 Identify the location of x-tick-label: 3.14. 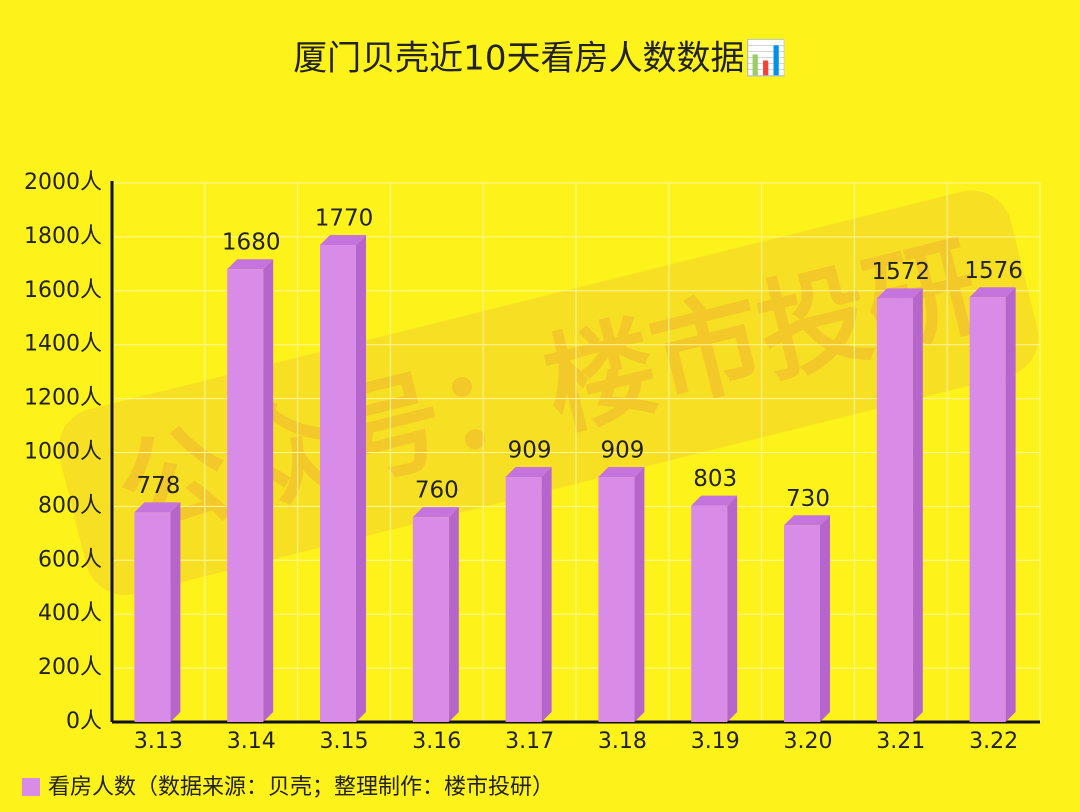
(251, 741).